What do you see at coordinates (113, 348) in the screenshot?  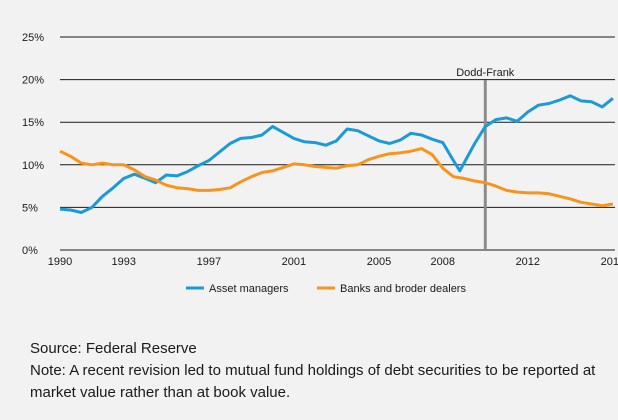 I see `source-text: Source: Federal Reserve` at bounding box center [113, 348].